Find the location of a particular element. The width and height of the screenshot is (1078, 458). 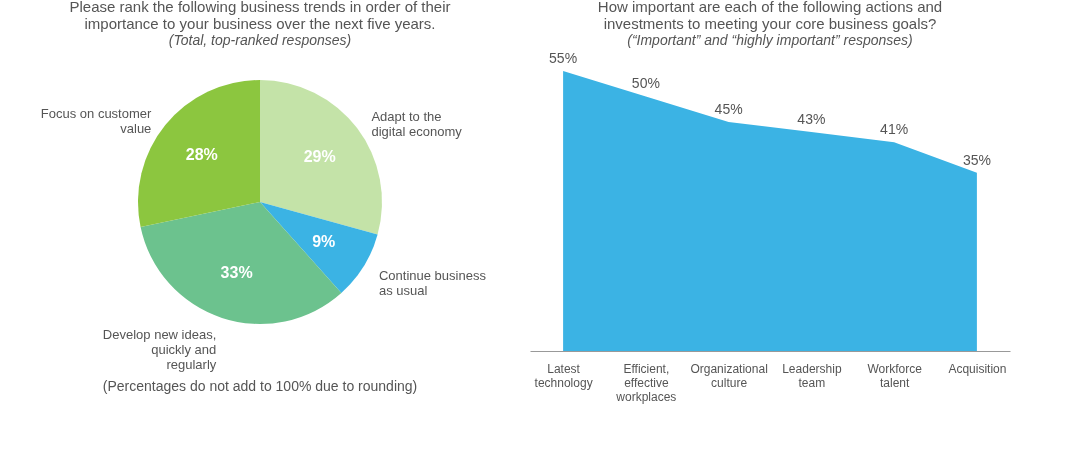

x-tick-label: Leadership team is located at coordinates (812, 375).